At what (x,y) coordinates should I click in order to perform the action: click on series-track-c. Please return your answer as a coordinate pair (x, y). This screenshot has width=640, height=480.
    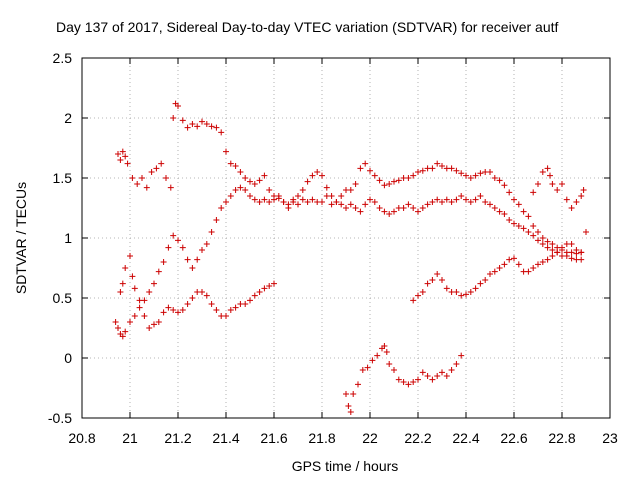
    Looking at the image, I should click on (194, 292).